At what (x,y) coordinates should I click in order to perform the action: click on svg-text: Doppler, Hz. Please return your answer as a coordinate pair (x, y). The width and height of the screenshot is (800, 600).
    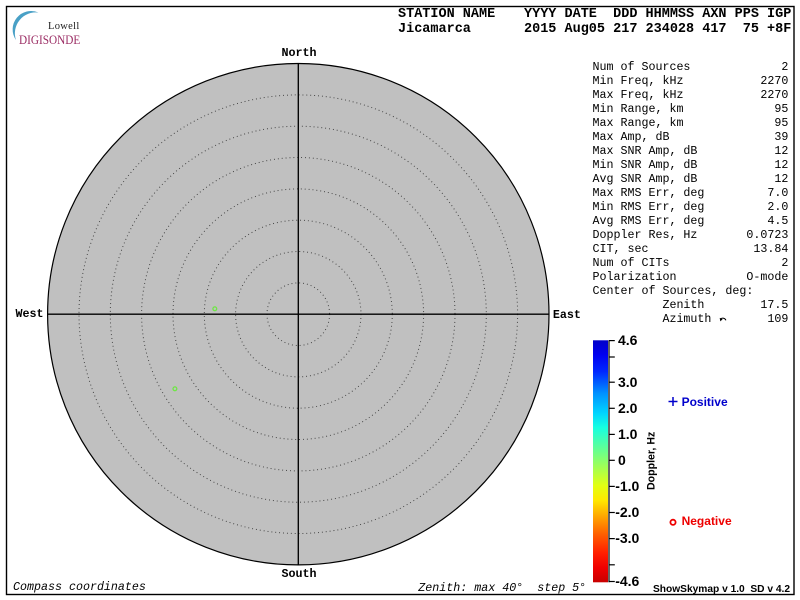
    Looking at the image, I should click on (652, 461).